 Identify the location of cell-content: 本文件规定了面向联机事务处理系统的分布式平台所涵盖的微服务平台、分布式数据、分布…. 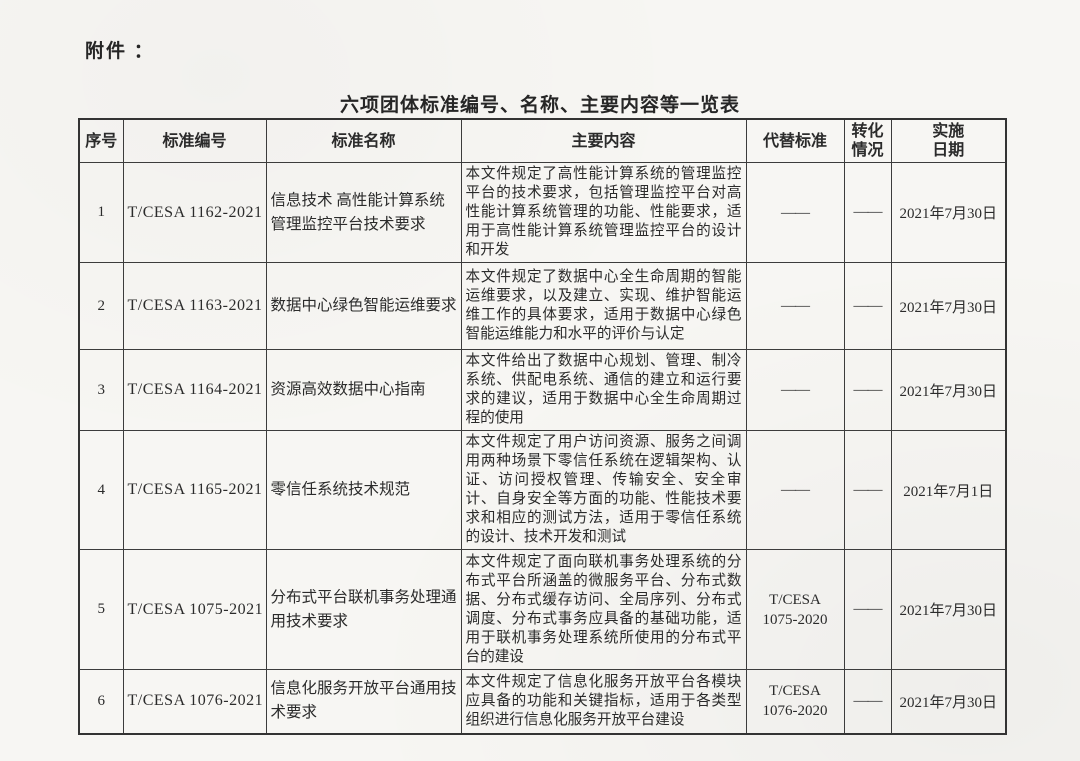
(603, 609).